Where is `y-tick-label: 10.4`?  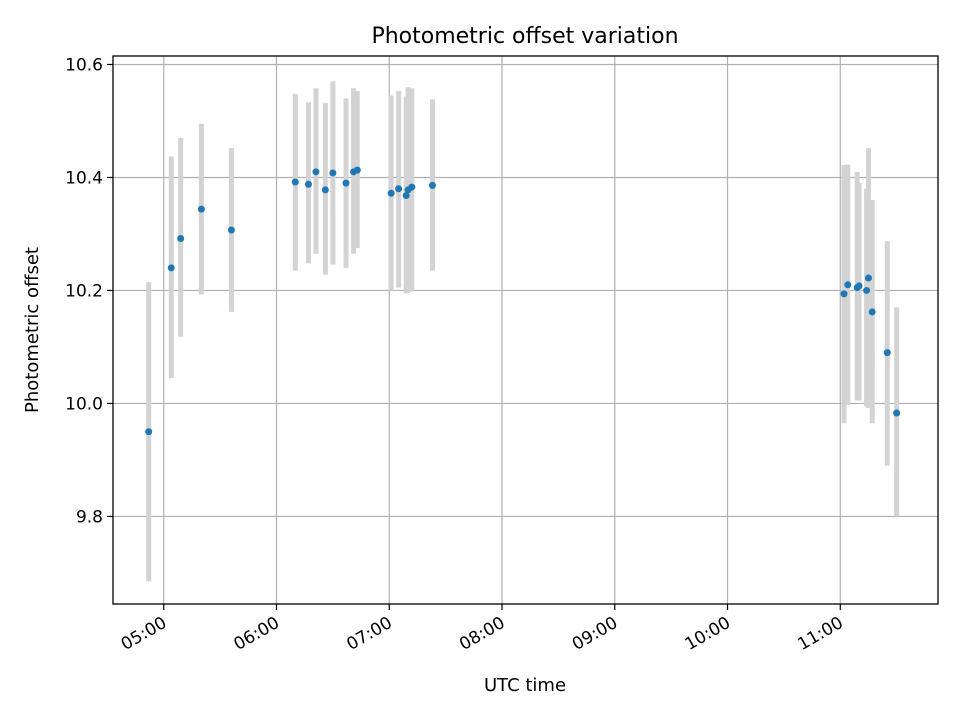 y-tick-label: 10.4 is located at coordinates (84, 178).